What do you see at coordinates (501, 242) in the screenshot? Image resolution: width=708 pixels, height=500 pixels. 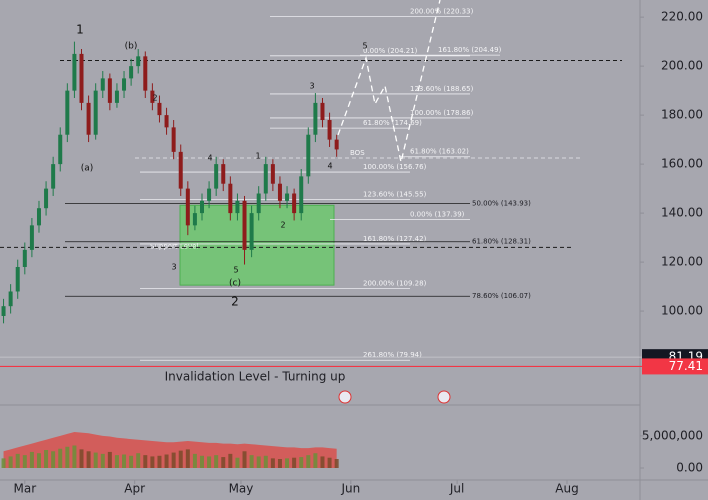 I see `fib-label: 61.80% (128.31)` at bounding box center [501, 242].